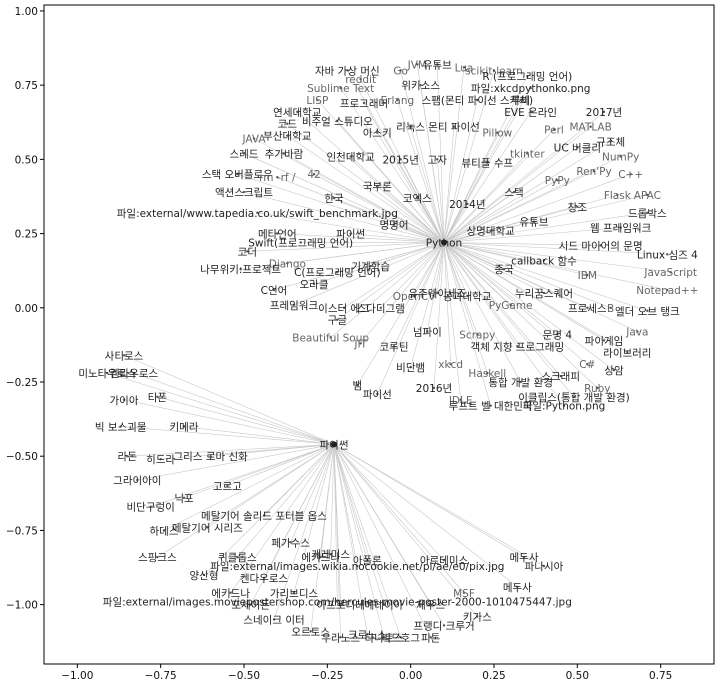 The height and width of the screenshot is (687, 725). What do you see at coordinates (410, 676) in the screenshot?
I see `x-tick-label: 0.00` at bounding box center [410, 676].